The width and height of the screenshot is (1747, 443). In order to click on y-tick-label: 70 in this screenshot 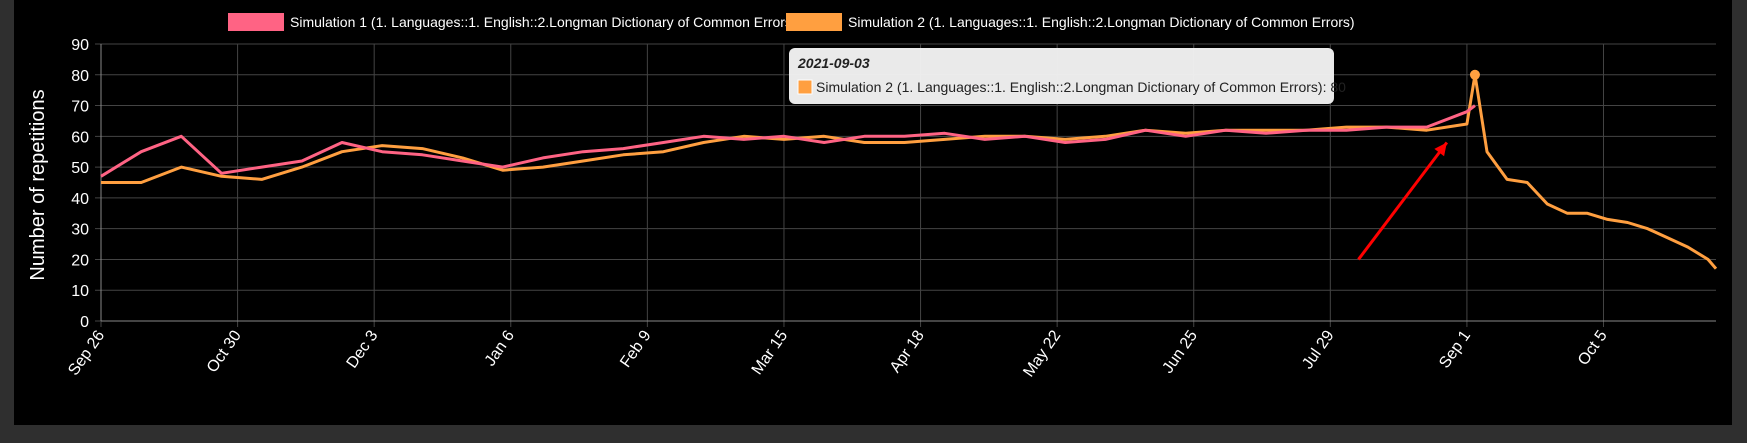, I will do `click(80, 107)`.